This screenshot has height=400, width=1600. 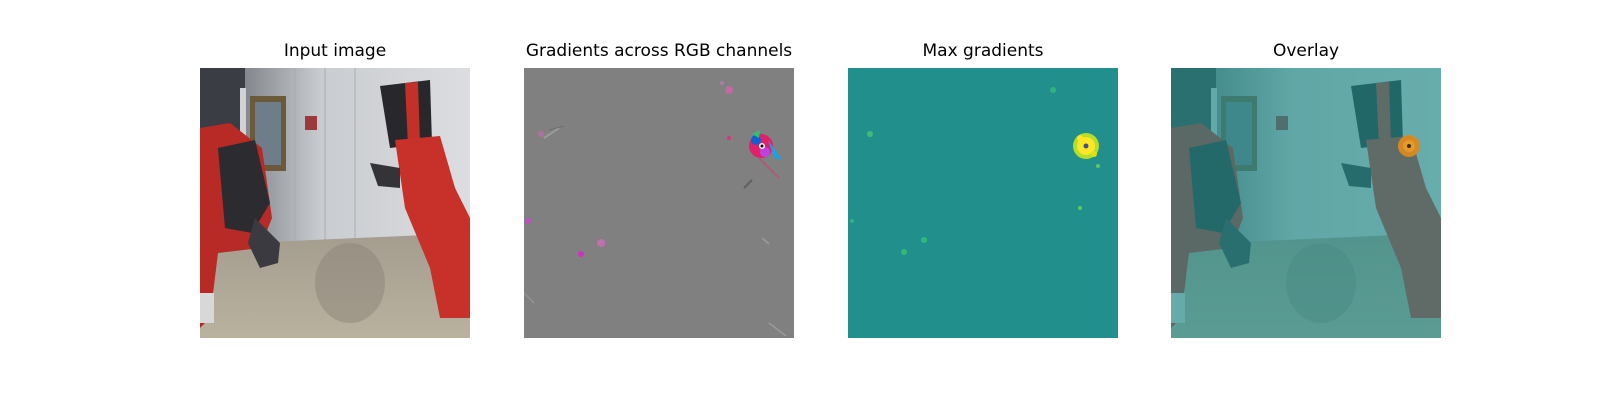 What do you see at coordinates (659, 51) in the screenshot?
I see `panel-title-gradients-rgb: Gradients across RGB channels` at bounding box center [659, 51].